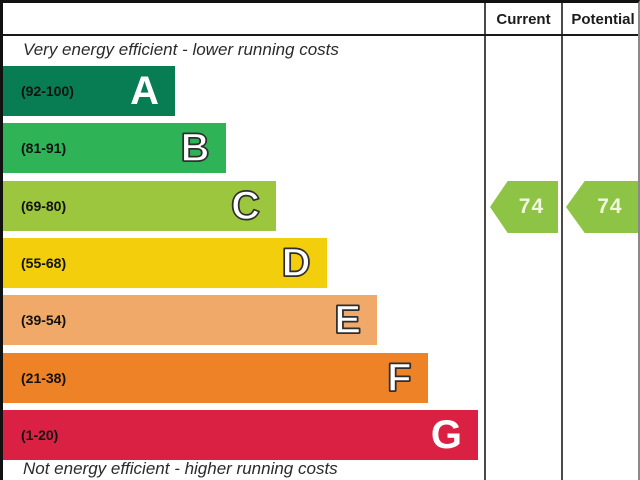 The image size is (640, 480). I want to click on band-range-label: (21-38), so click(44, 378).